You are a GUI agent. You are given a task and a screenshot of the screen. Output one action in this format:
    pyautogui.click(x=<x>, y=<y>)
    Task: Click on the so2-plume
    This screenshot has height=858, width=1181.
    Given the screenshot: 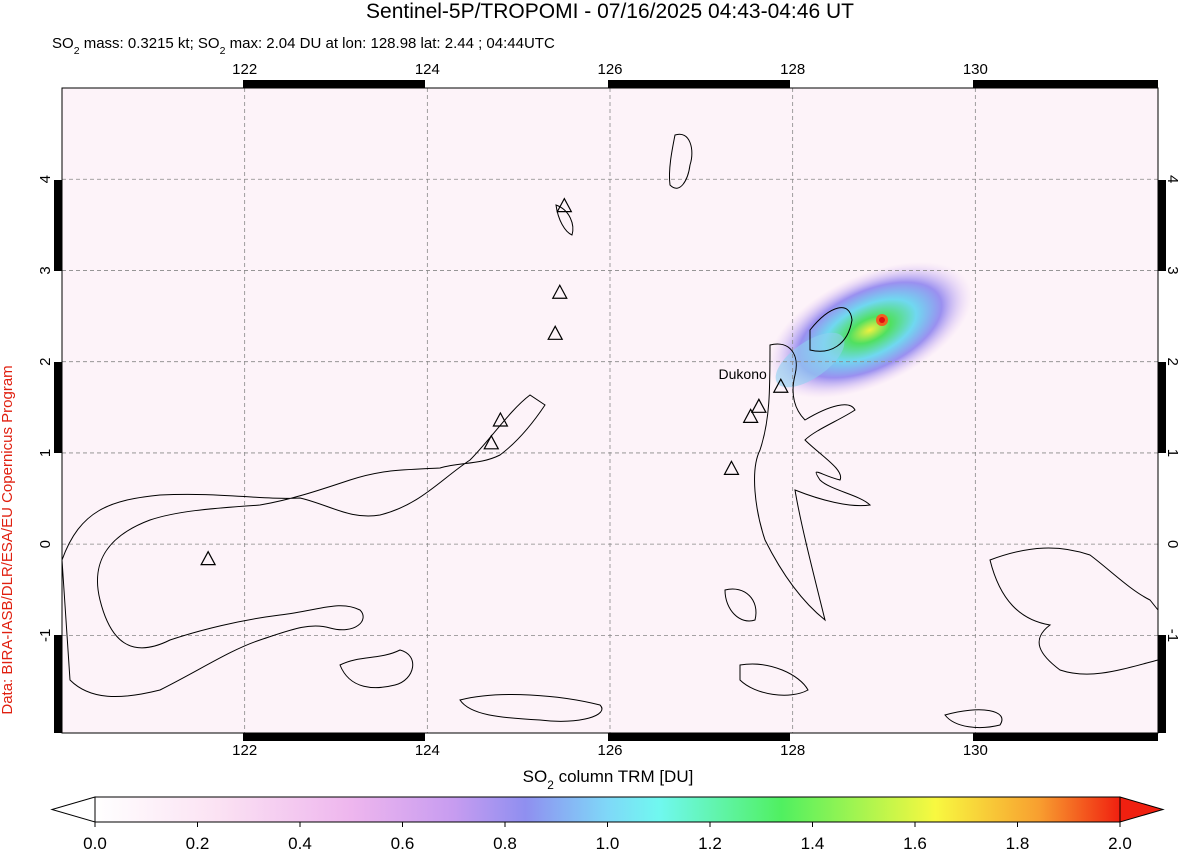 What is the action you would take?
    pyautogui.click(x=870, y=330)
    